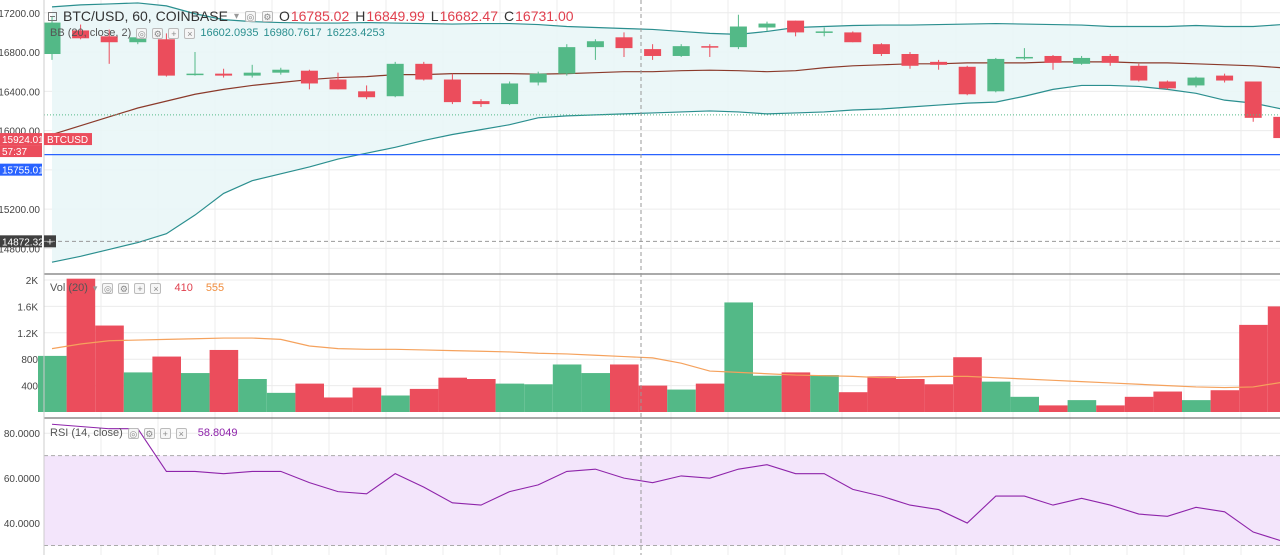  I want to click on collapse-icon, so click(52, 16).